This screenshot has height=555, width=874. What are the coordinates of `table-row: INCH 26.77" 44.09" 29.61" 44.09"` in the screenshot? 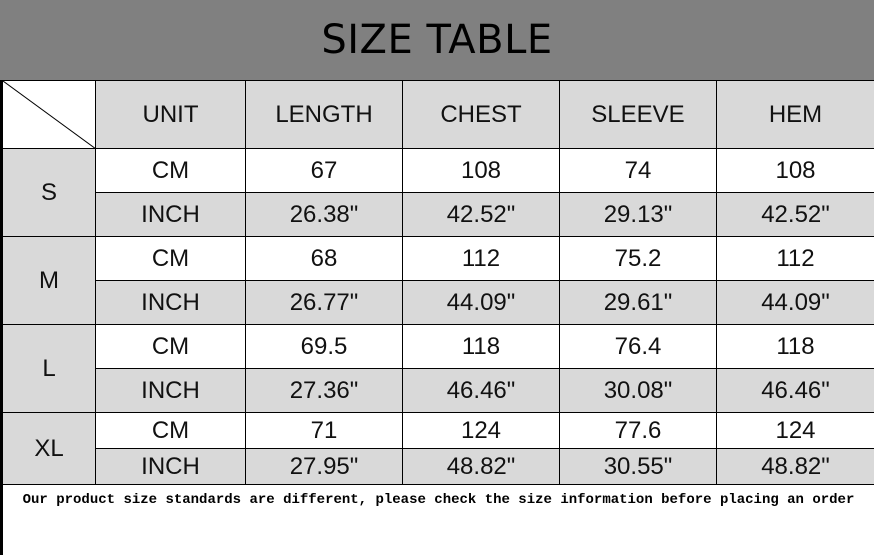 It's located at (438, 302).